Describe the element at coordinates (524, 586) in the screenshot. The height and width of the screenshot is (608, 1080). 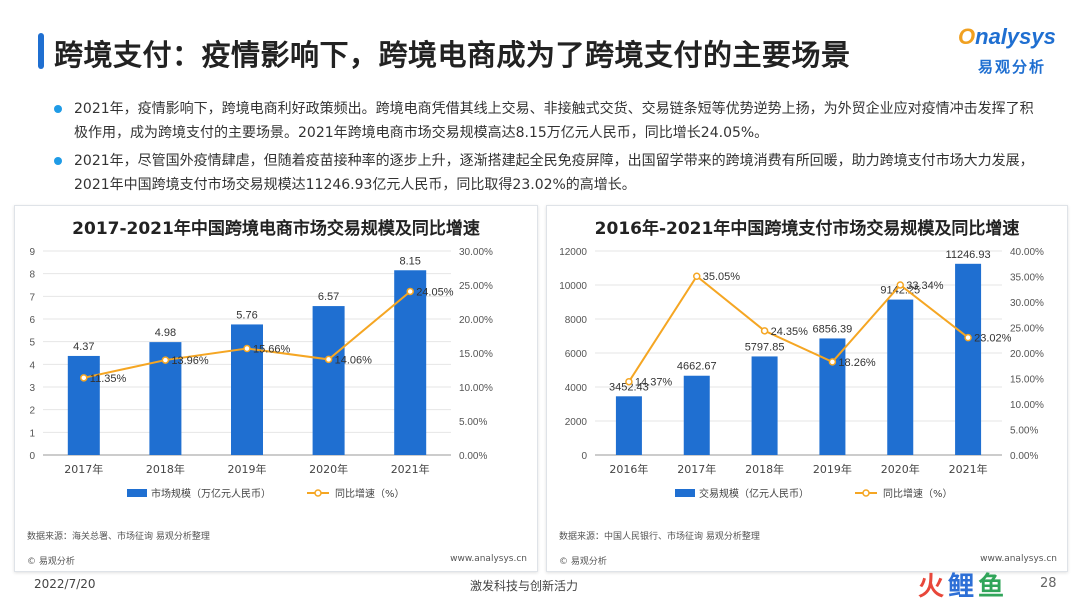
I see `footer-slogan: 激发科技与创新活力` at that location.